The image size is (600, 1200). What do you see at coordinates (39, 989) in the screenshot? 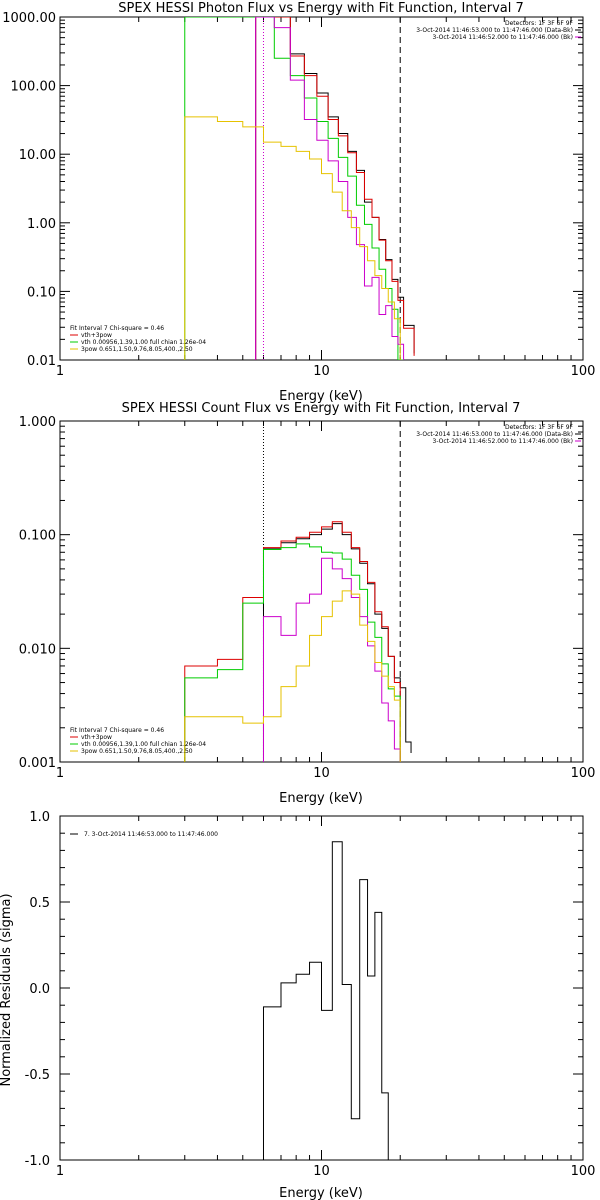
I see `y-tick-label: 0.0` at bounding box center [39, 989].